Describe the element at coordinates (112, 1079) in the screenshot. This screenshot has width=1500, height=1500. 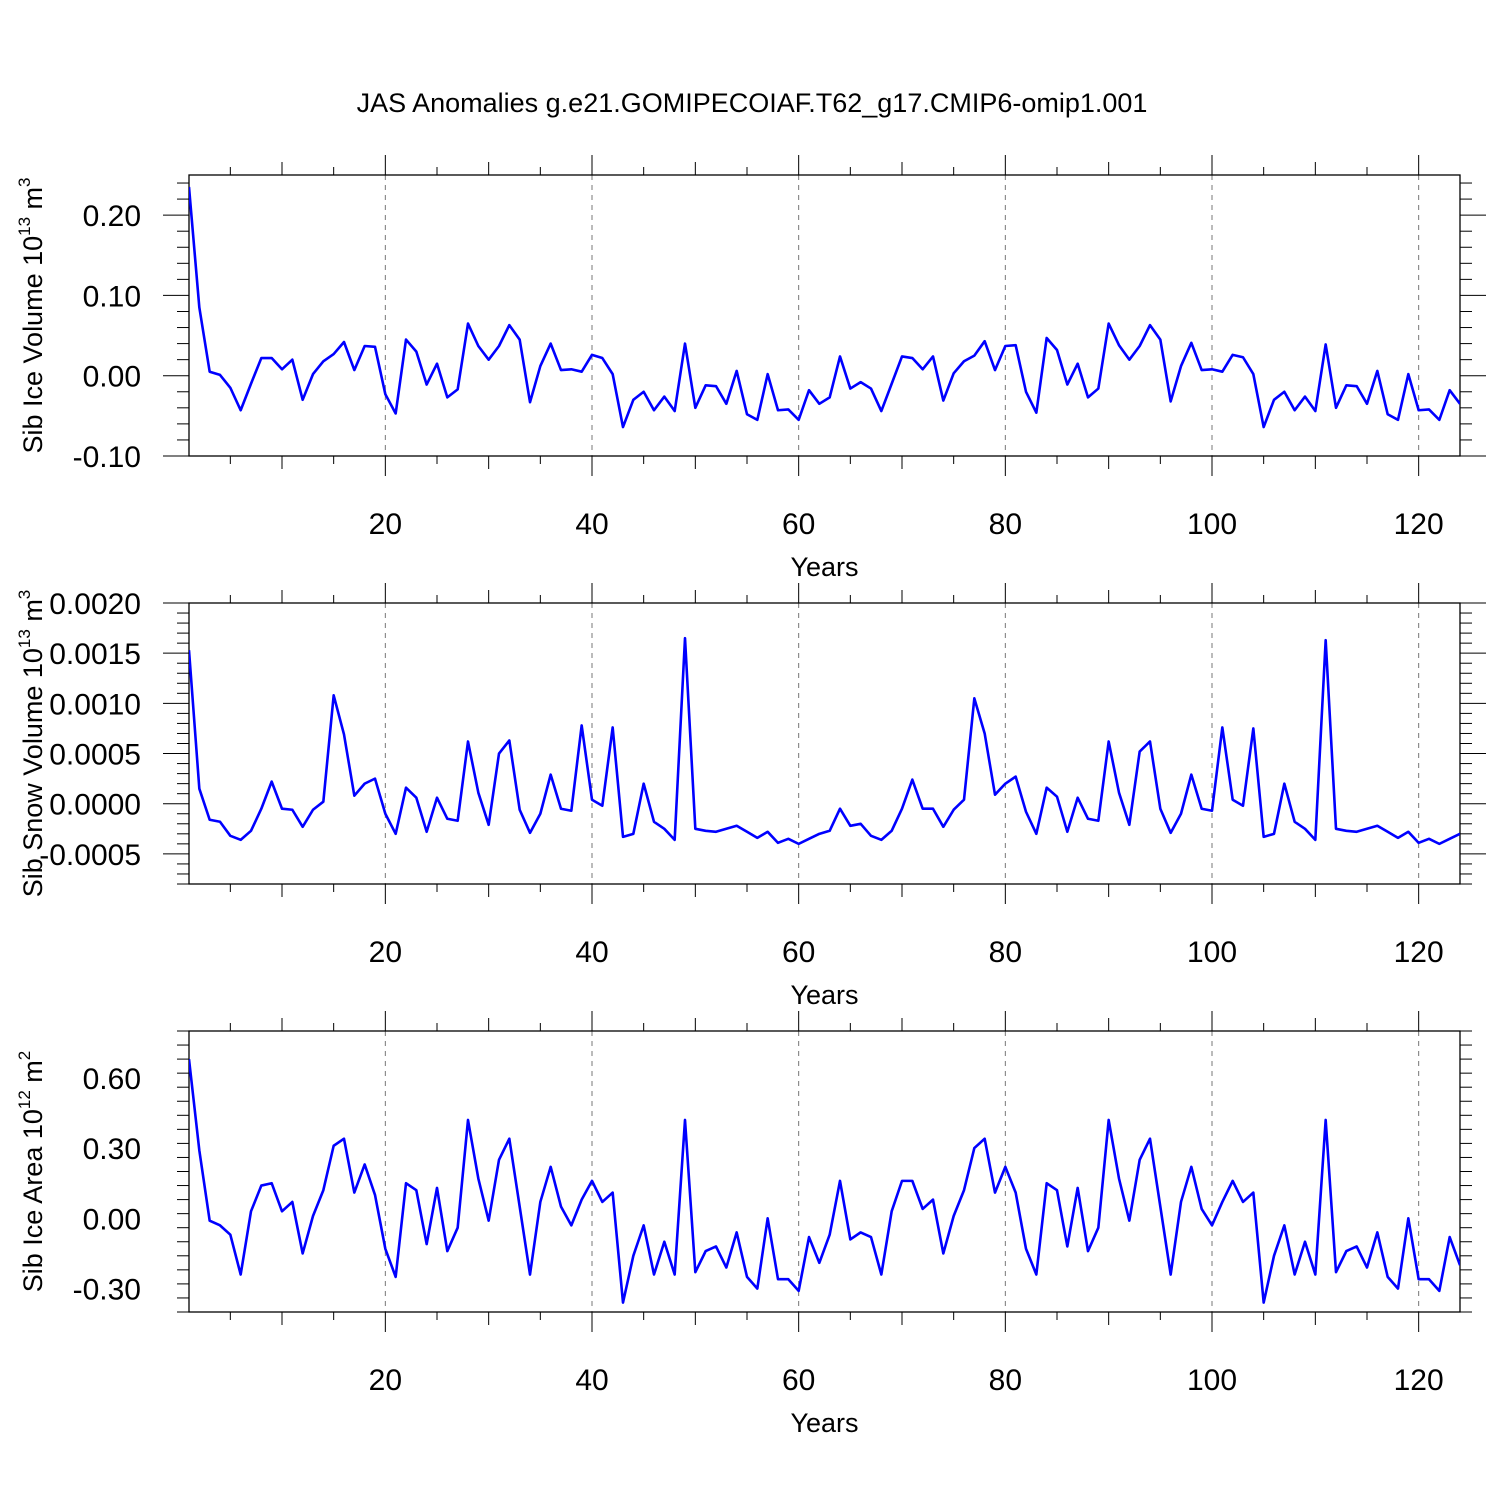
I see `y-tick-label: 0.60` at that location.